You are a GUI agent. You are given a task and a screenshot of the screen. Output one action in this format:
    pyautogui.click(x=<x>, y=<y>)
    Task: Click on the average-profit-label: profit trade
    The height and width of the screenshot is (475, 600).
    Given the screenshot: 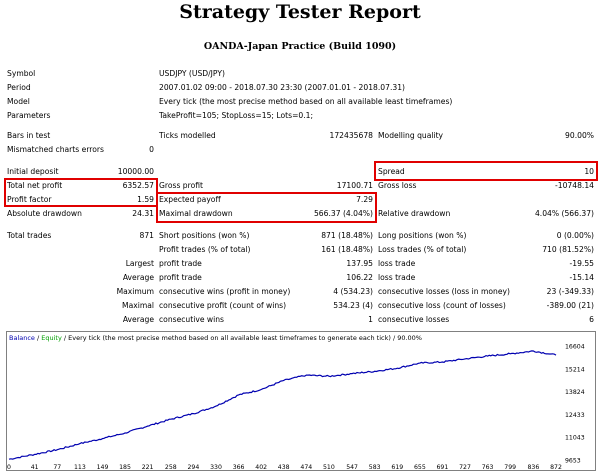 What is the action you would take?
    pyautogui.click(x=180, y=277)
    